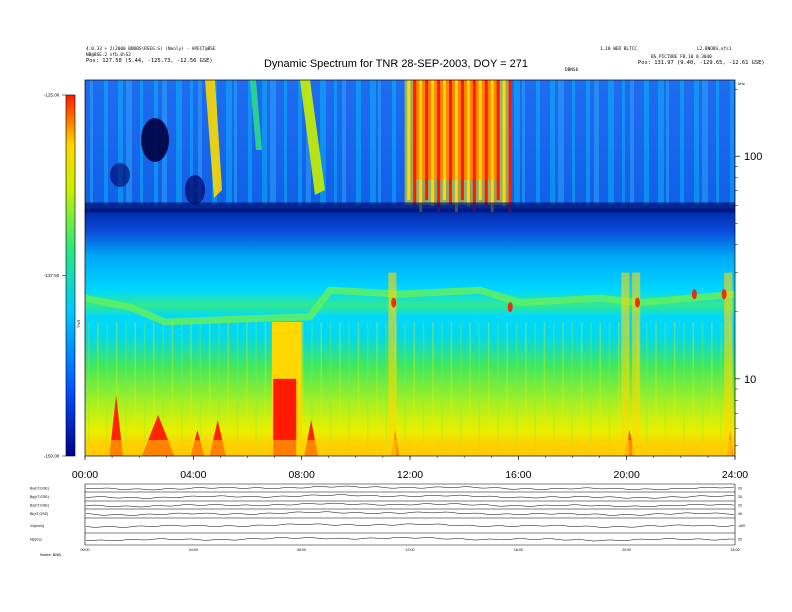  Describe the element at coordinates (572, 70) in the screenshot. I see `header-center-small: DBNS6` at that location.